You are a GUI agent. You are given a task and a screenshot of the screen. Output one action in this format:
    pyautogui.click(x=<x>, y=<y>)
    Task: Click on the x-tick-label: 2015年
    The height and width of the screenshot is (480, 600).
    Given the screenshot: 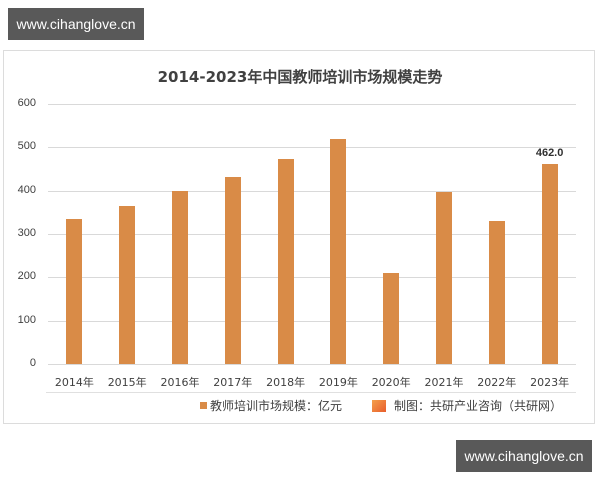 What is the action you would take?
    pyautogui.click(x=127, y=382)
    